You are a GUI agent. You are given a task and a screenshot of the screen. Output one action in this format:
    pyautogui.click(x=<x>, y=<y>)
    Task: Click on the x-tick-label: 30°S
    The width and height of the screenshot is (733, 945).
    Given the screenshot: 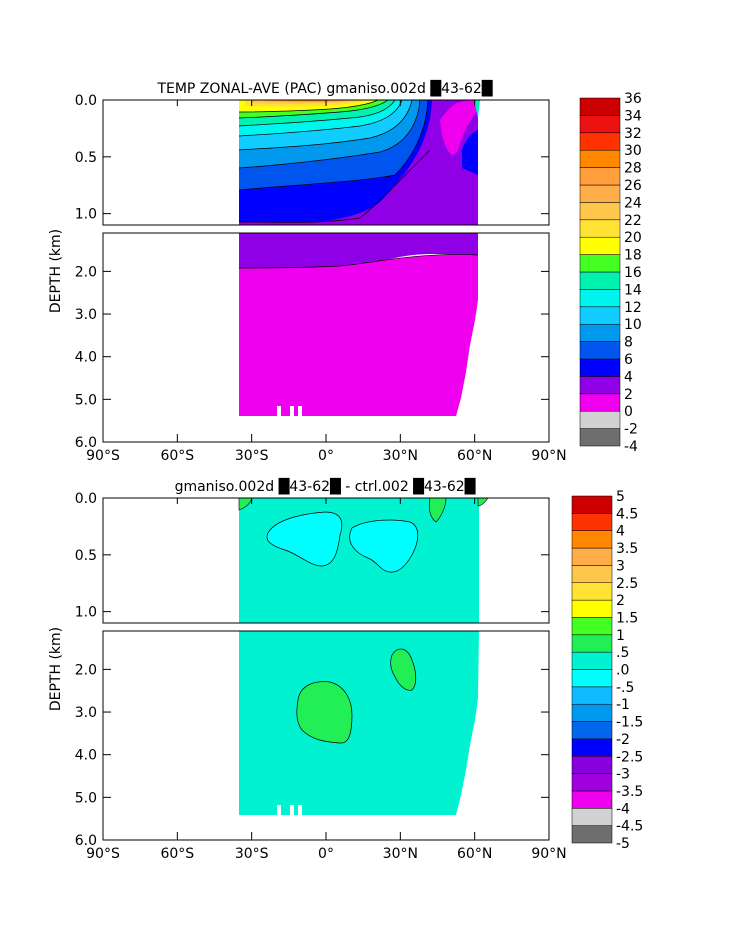 What is the action you would take?
    pyautogui.click(x=252, y=456)
    